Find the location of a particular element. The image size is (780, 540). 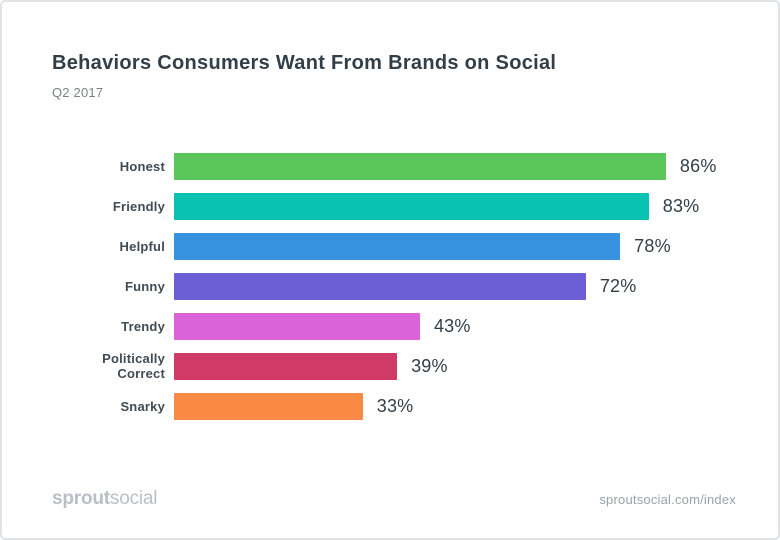

bar-category-label: Funny is located at coordinates (145, 286).